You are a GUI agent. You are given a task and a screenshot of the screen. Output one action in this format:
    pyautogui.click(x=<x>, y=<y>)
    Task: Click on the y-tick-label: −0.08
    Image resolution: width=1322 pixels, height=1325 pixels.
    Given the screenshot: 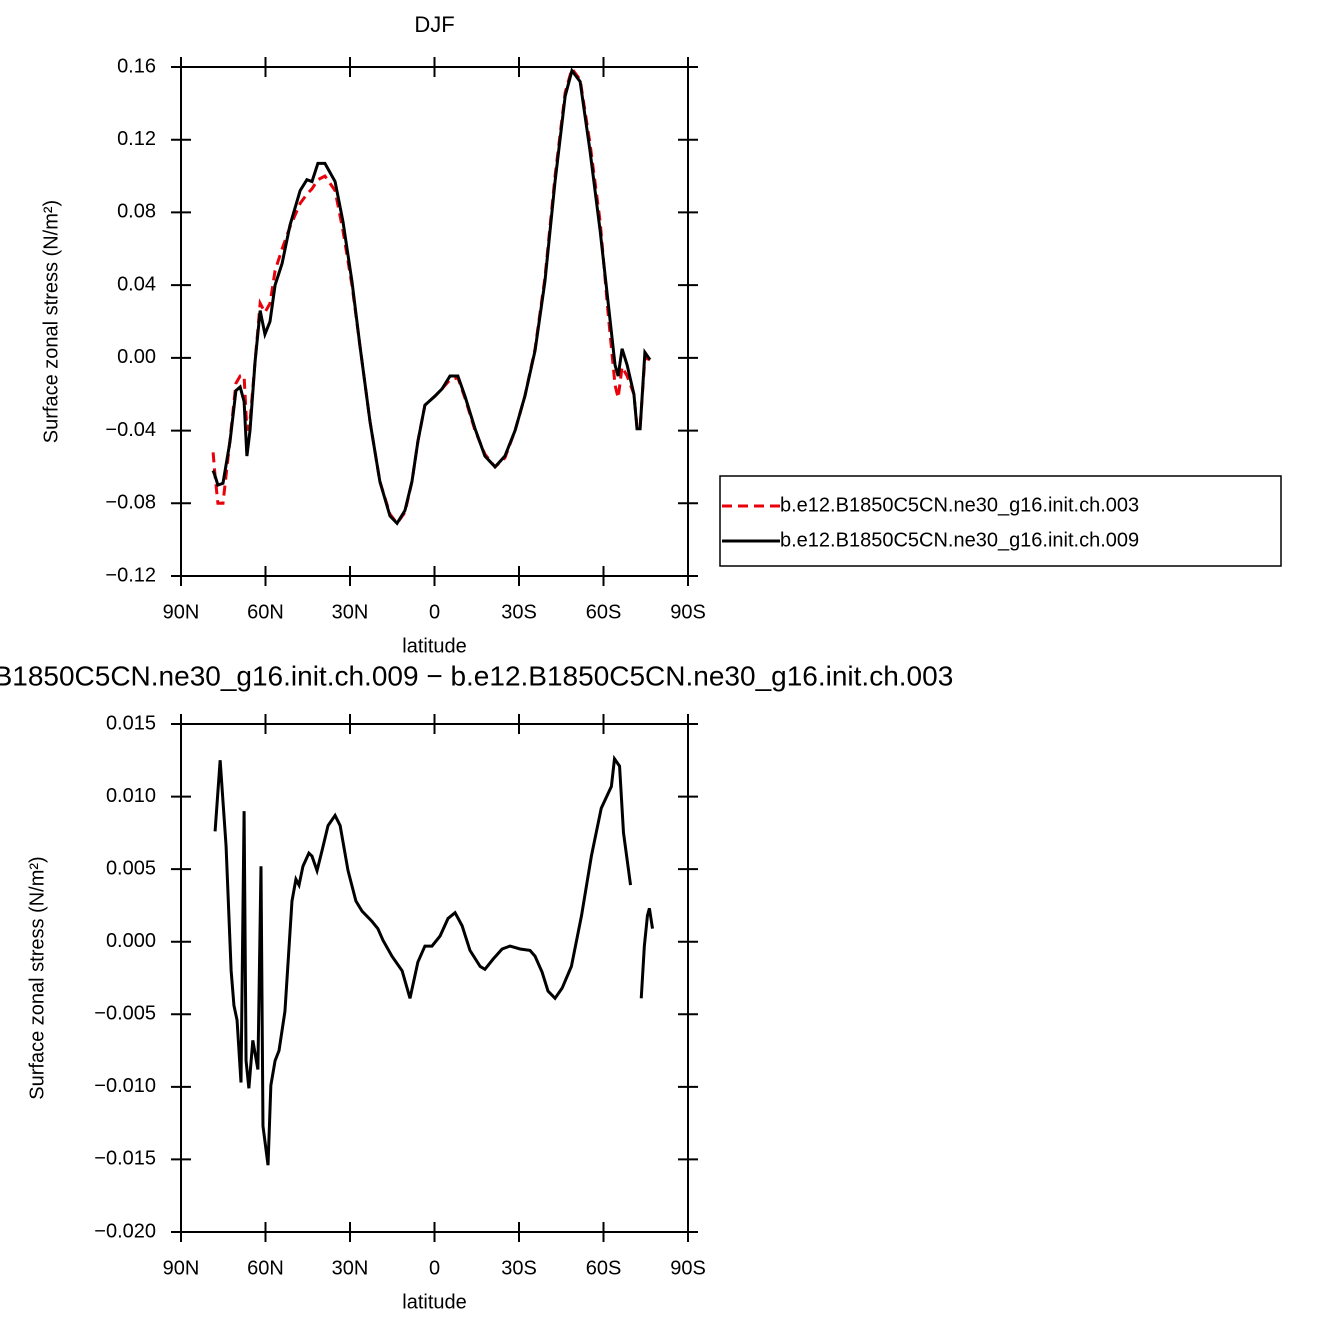 What is the action you would take?
    pyautogui.click(x=130, y=503)
    